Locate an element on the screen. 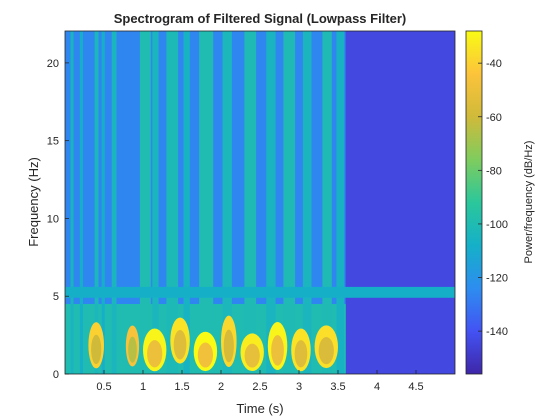  y-tick-label: 0 is located at coordinates (56, 375).